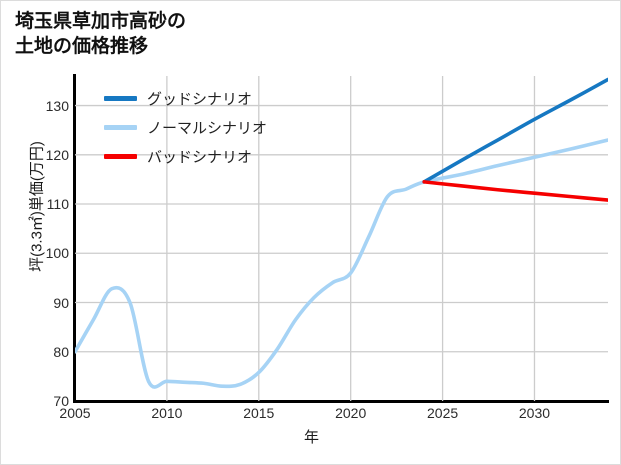 The width and height of the screenshot is (621, 465). Describe the element at coordinates (311, 437) in the screenshot. I see `x-axis-label: 年` at that location.